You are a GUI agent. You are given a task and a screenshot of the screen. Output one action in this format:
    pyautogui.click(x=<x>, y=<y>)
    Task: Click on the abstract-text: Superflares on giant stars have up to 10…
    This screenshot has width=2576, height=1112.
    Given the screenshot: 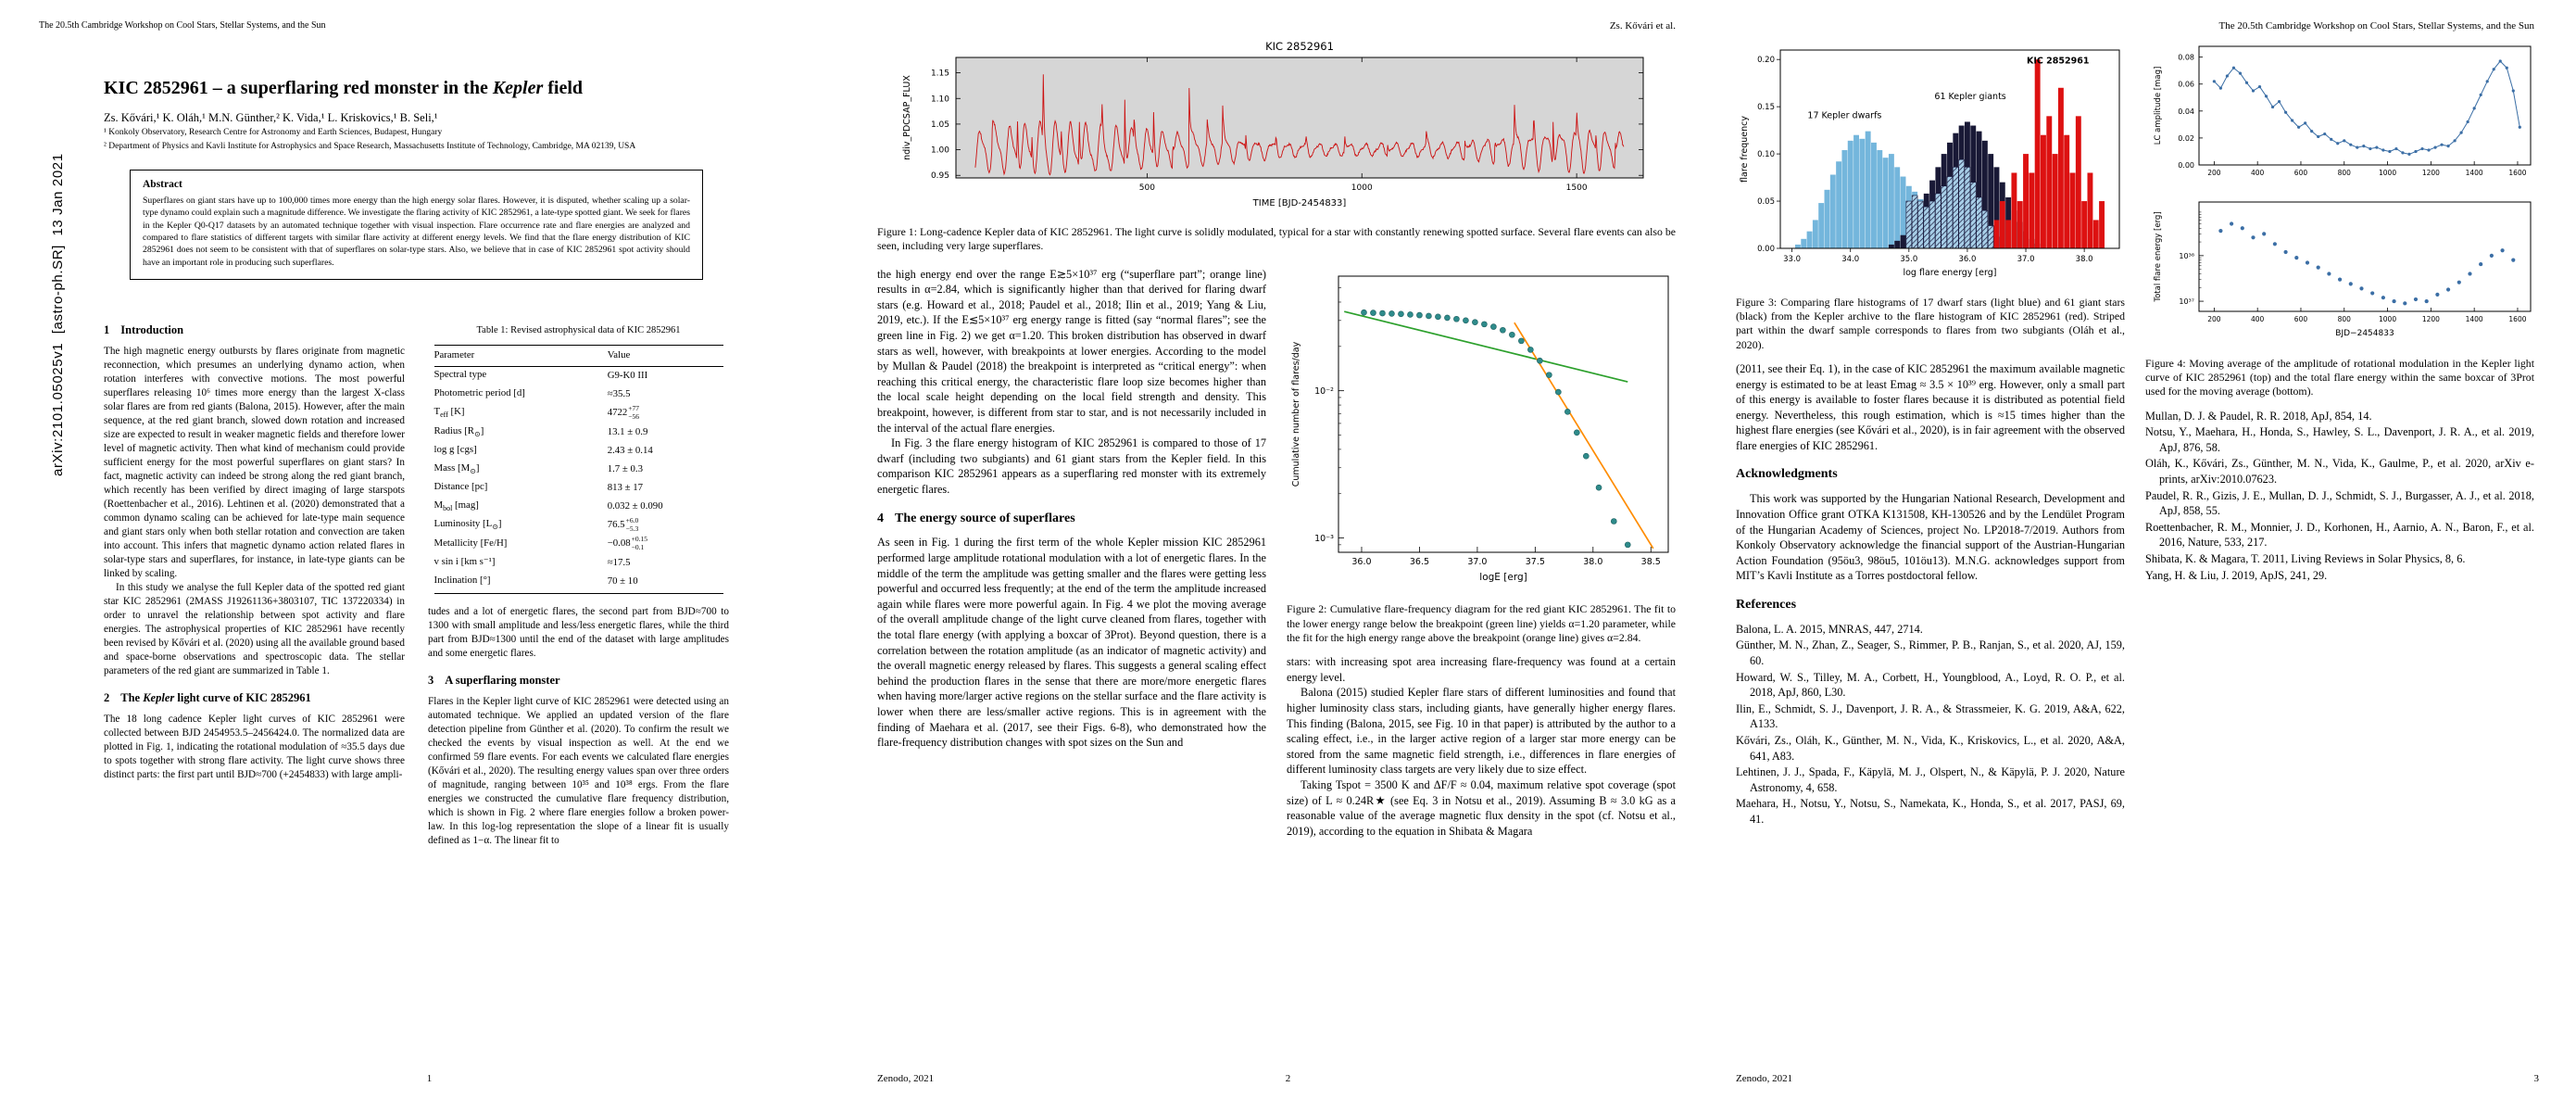 What is the action you would take?
    pyautogui.click(x=416, y=231)
    